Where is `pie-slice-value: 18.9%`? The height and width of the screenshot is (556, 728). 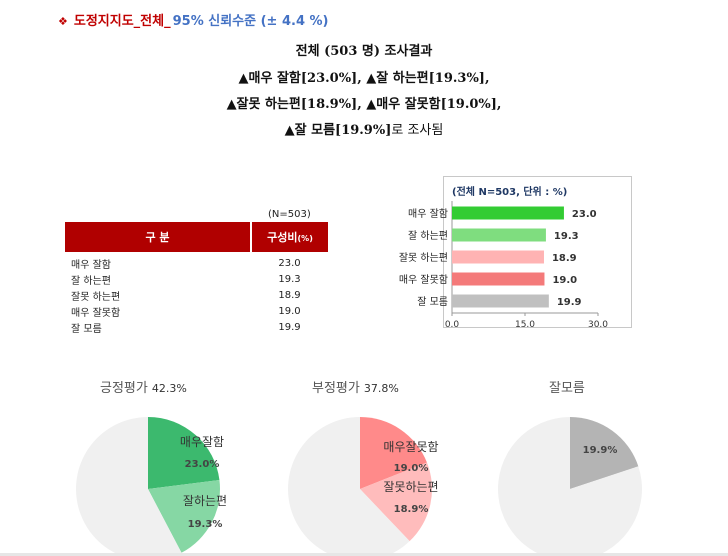 pie-slice-value: 18.9% is located at coordinates (411, 509).